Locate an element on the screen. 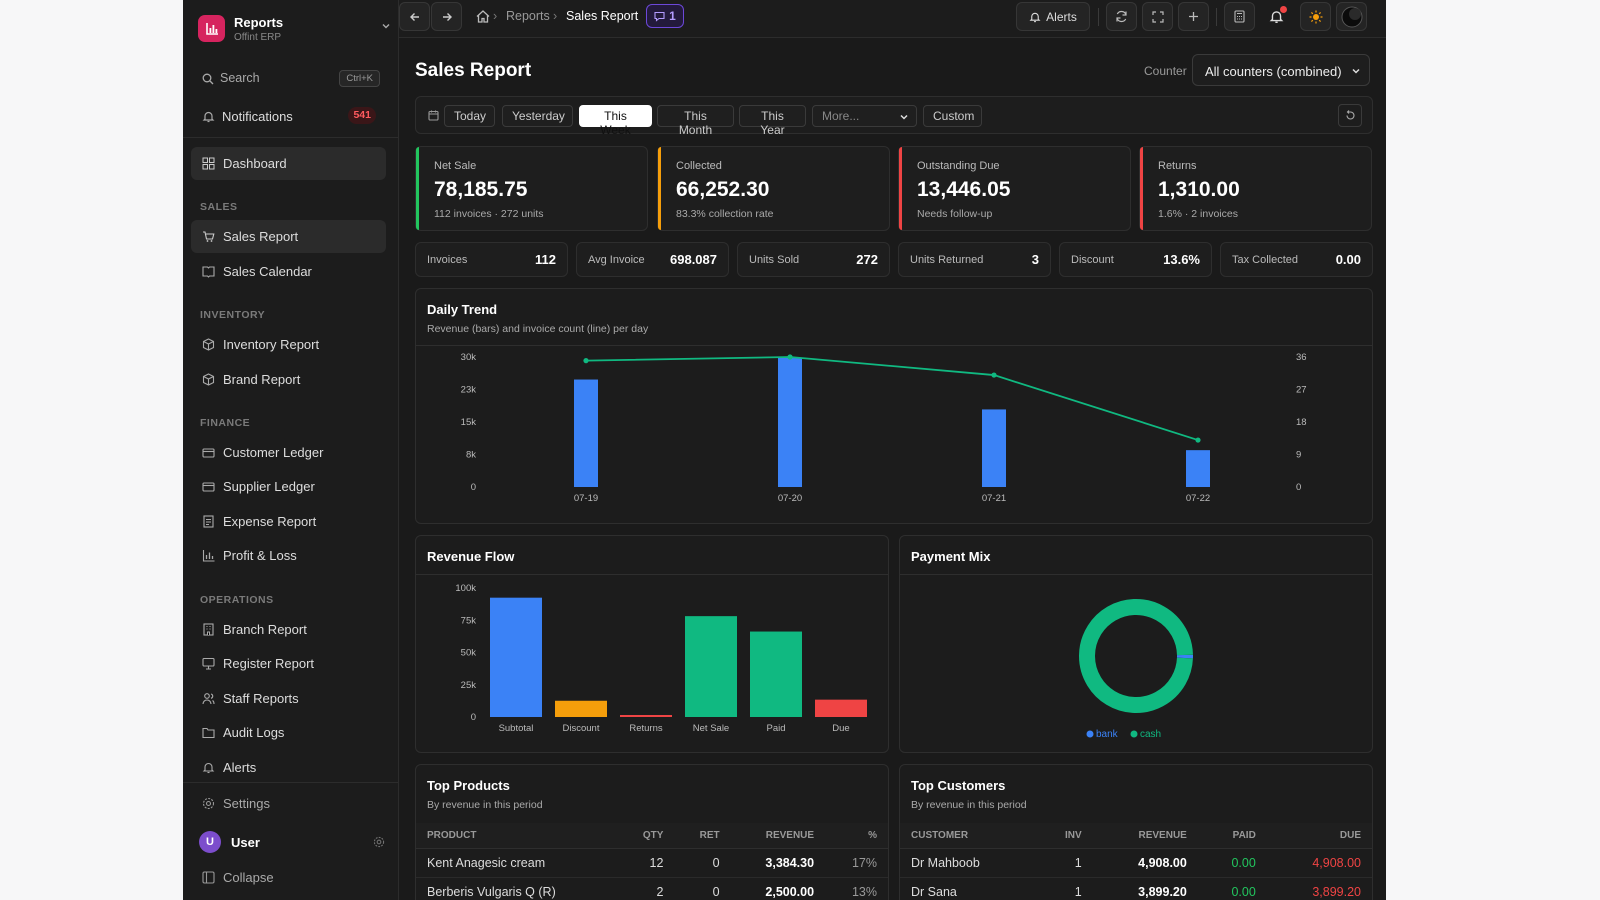 This screenshot has height=900, width=1600. sidebar-item-label: Sales Calendar is located at coordinates (267, 271).